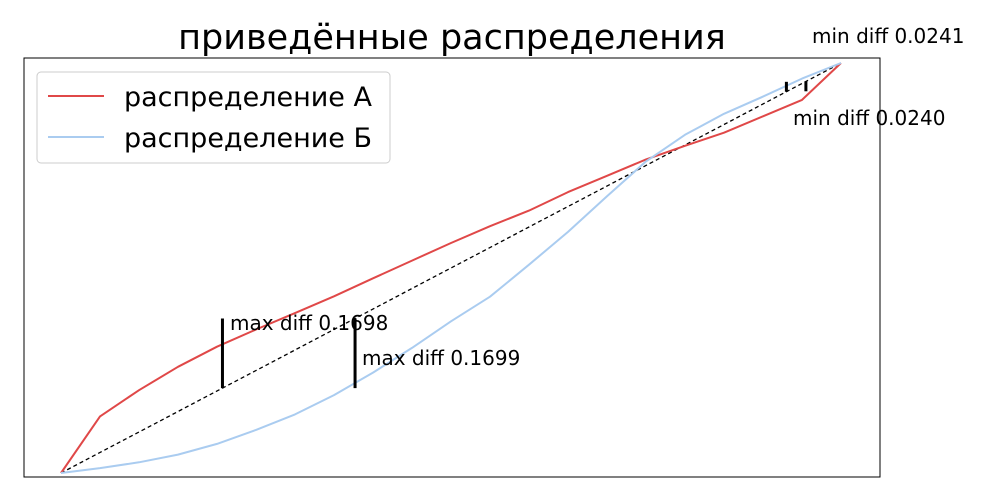 The height and width of the screenshot is (500, 1000). Describe the element at coordinates (869, 118) in the screenshot. I see `min-diff-b-label: min diff 0.0240` at that location.